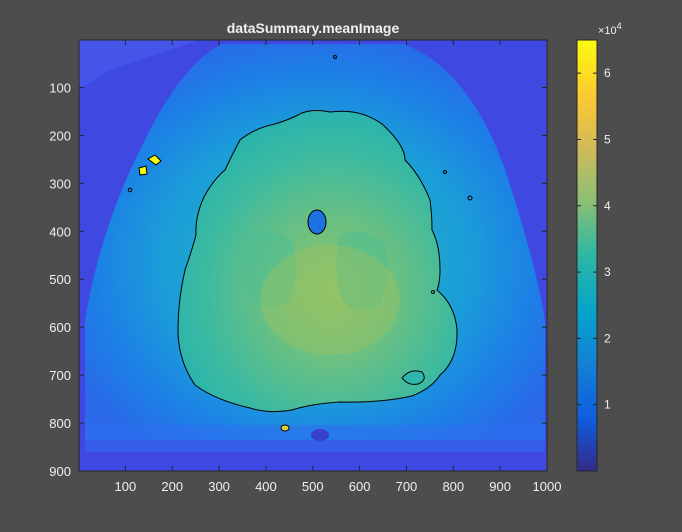 The width and height of the screenshot is (682, 532). Describe the element at coordinates (126, 486) in the screenshot. I see `x-tick-label: 100` at that location.